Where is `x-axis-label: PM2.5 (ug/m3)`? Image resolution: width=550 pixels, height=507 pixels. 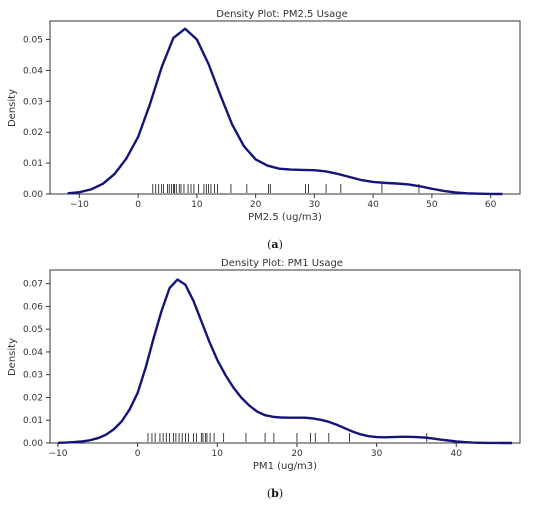
x-axis-label: PM2.5 (ug/m3) is located at coordinates (285, 217).